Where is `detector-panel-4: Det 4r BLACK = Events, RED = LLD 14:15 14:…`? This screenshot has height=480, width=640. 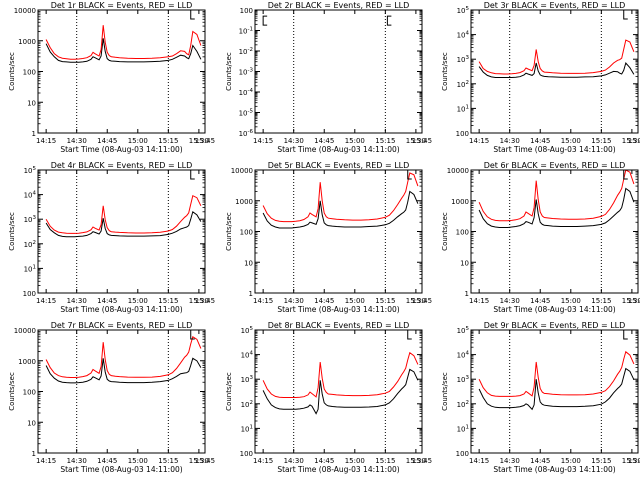
detector-panel-4: Det 4r BLACK = Events, RED = LLD 14:15 14:… is located at coordinates (111, 237).